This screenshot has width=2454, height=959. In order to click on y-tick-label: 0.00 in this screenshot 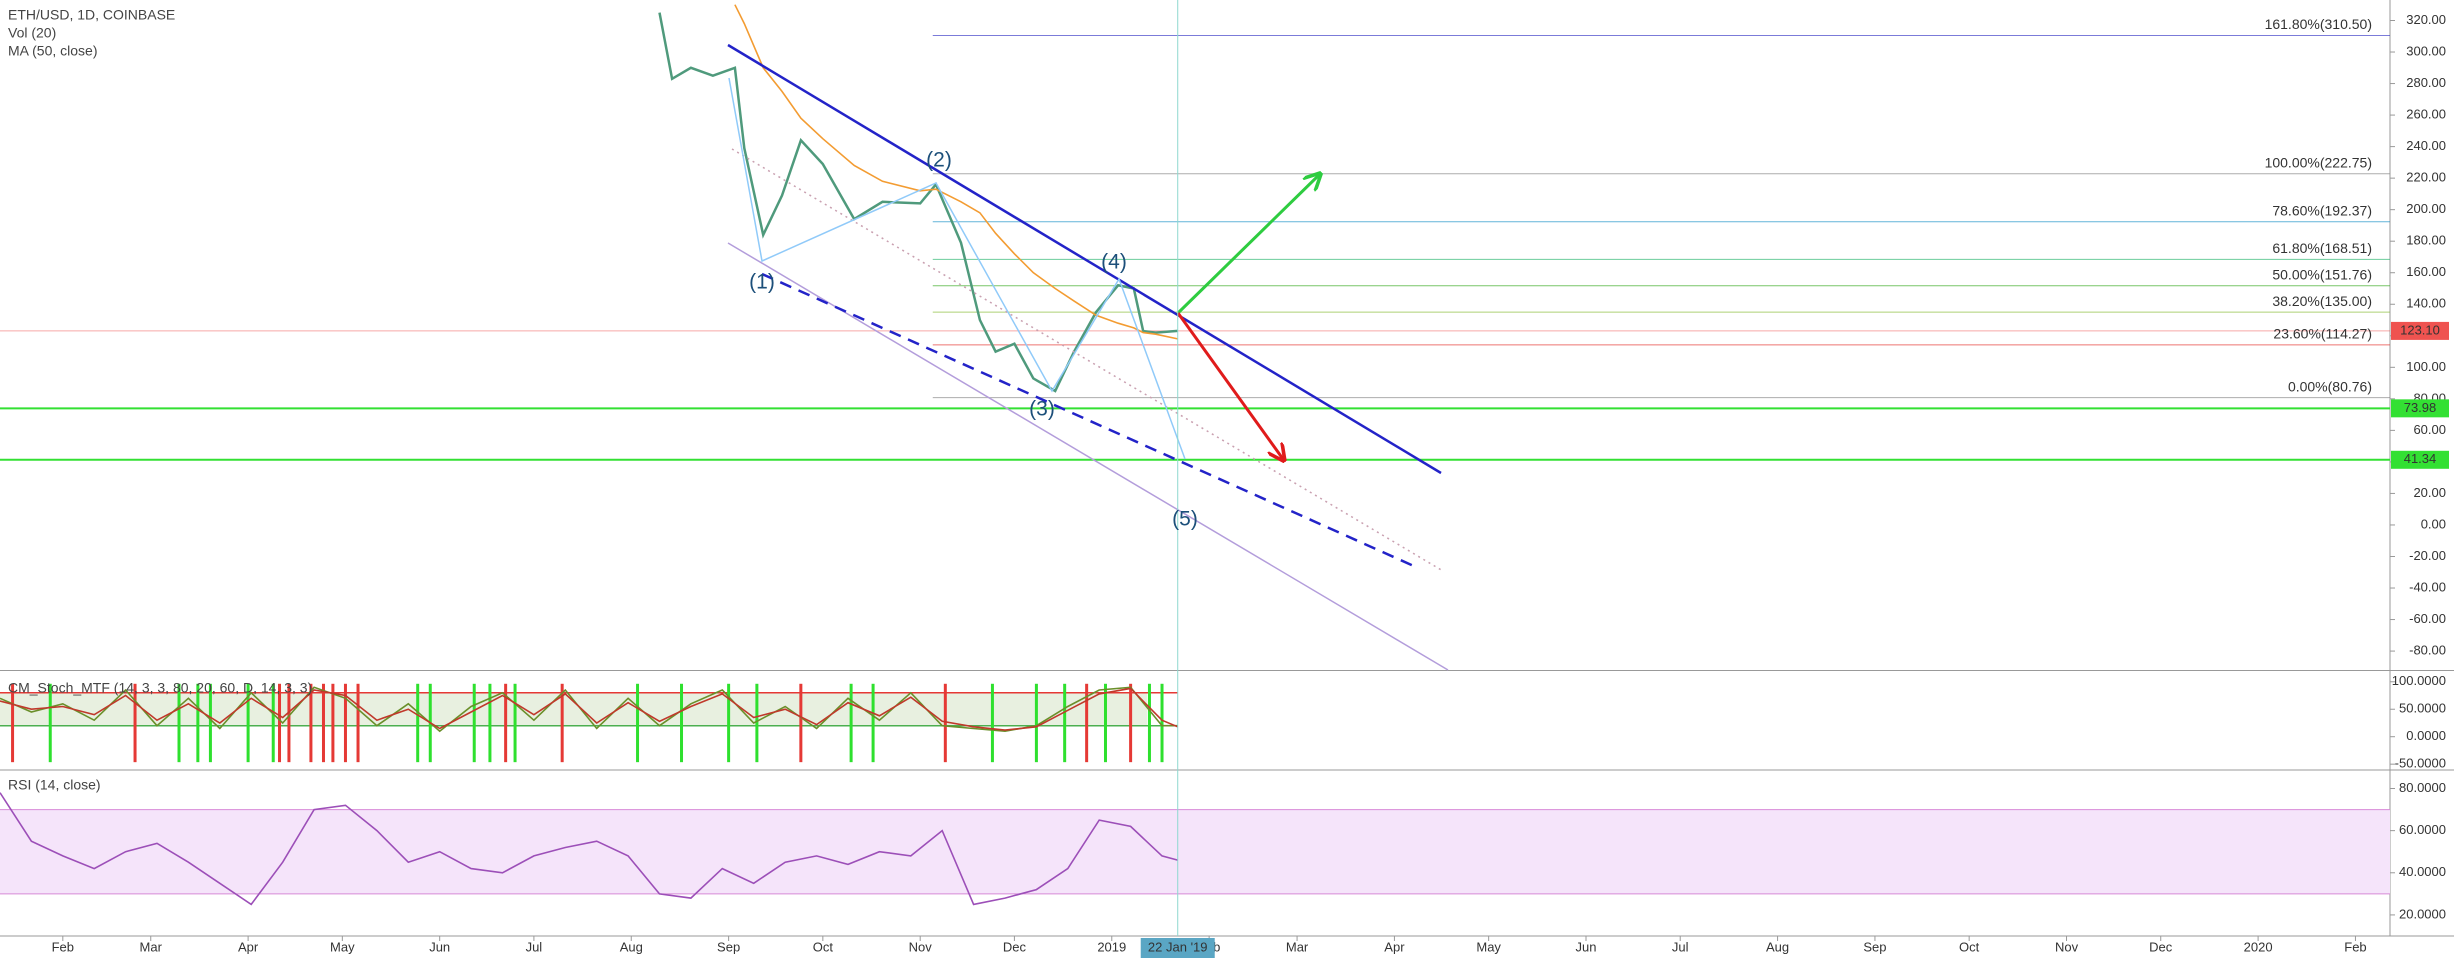, I will do `click(2433, 523)`.